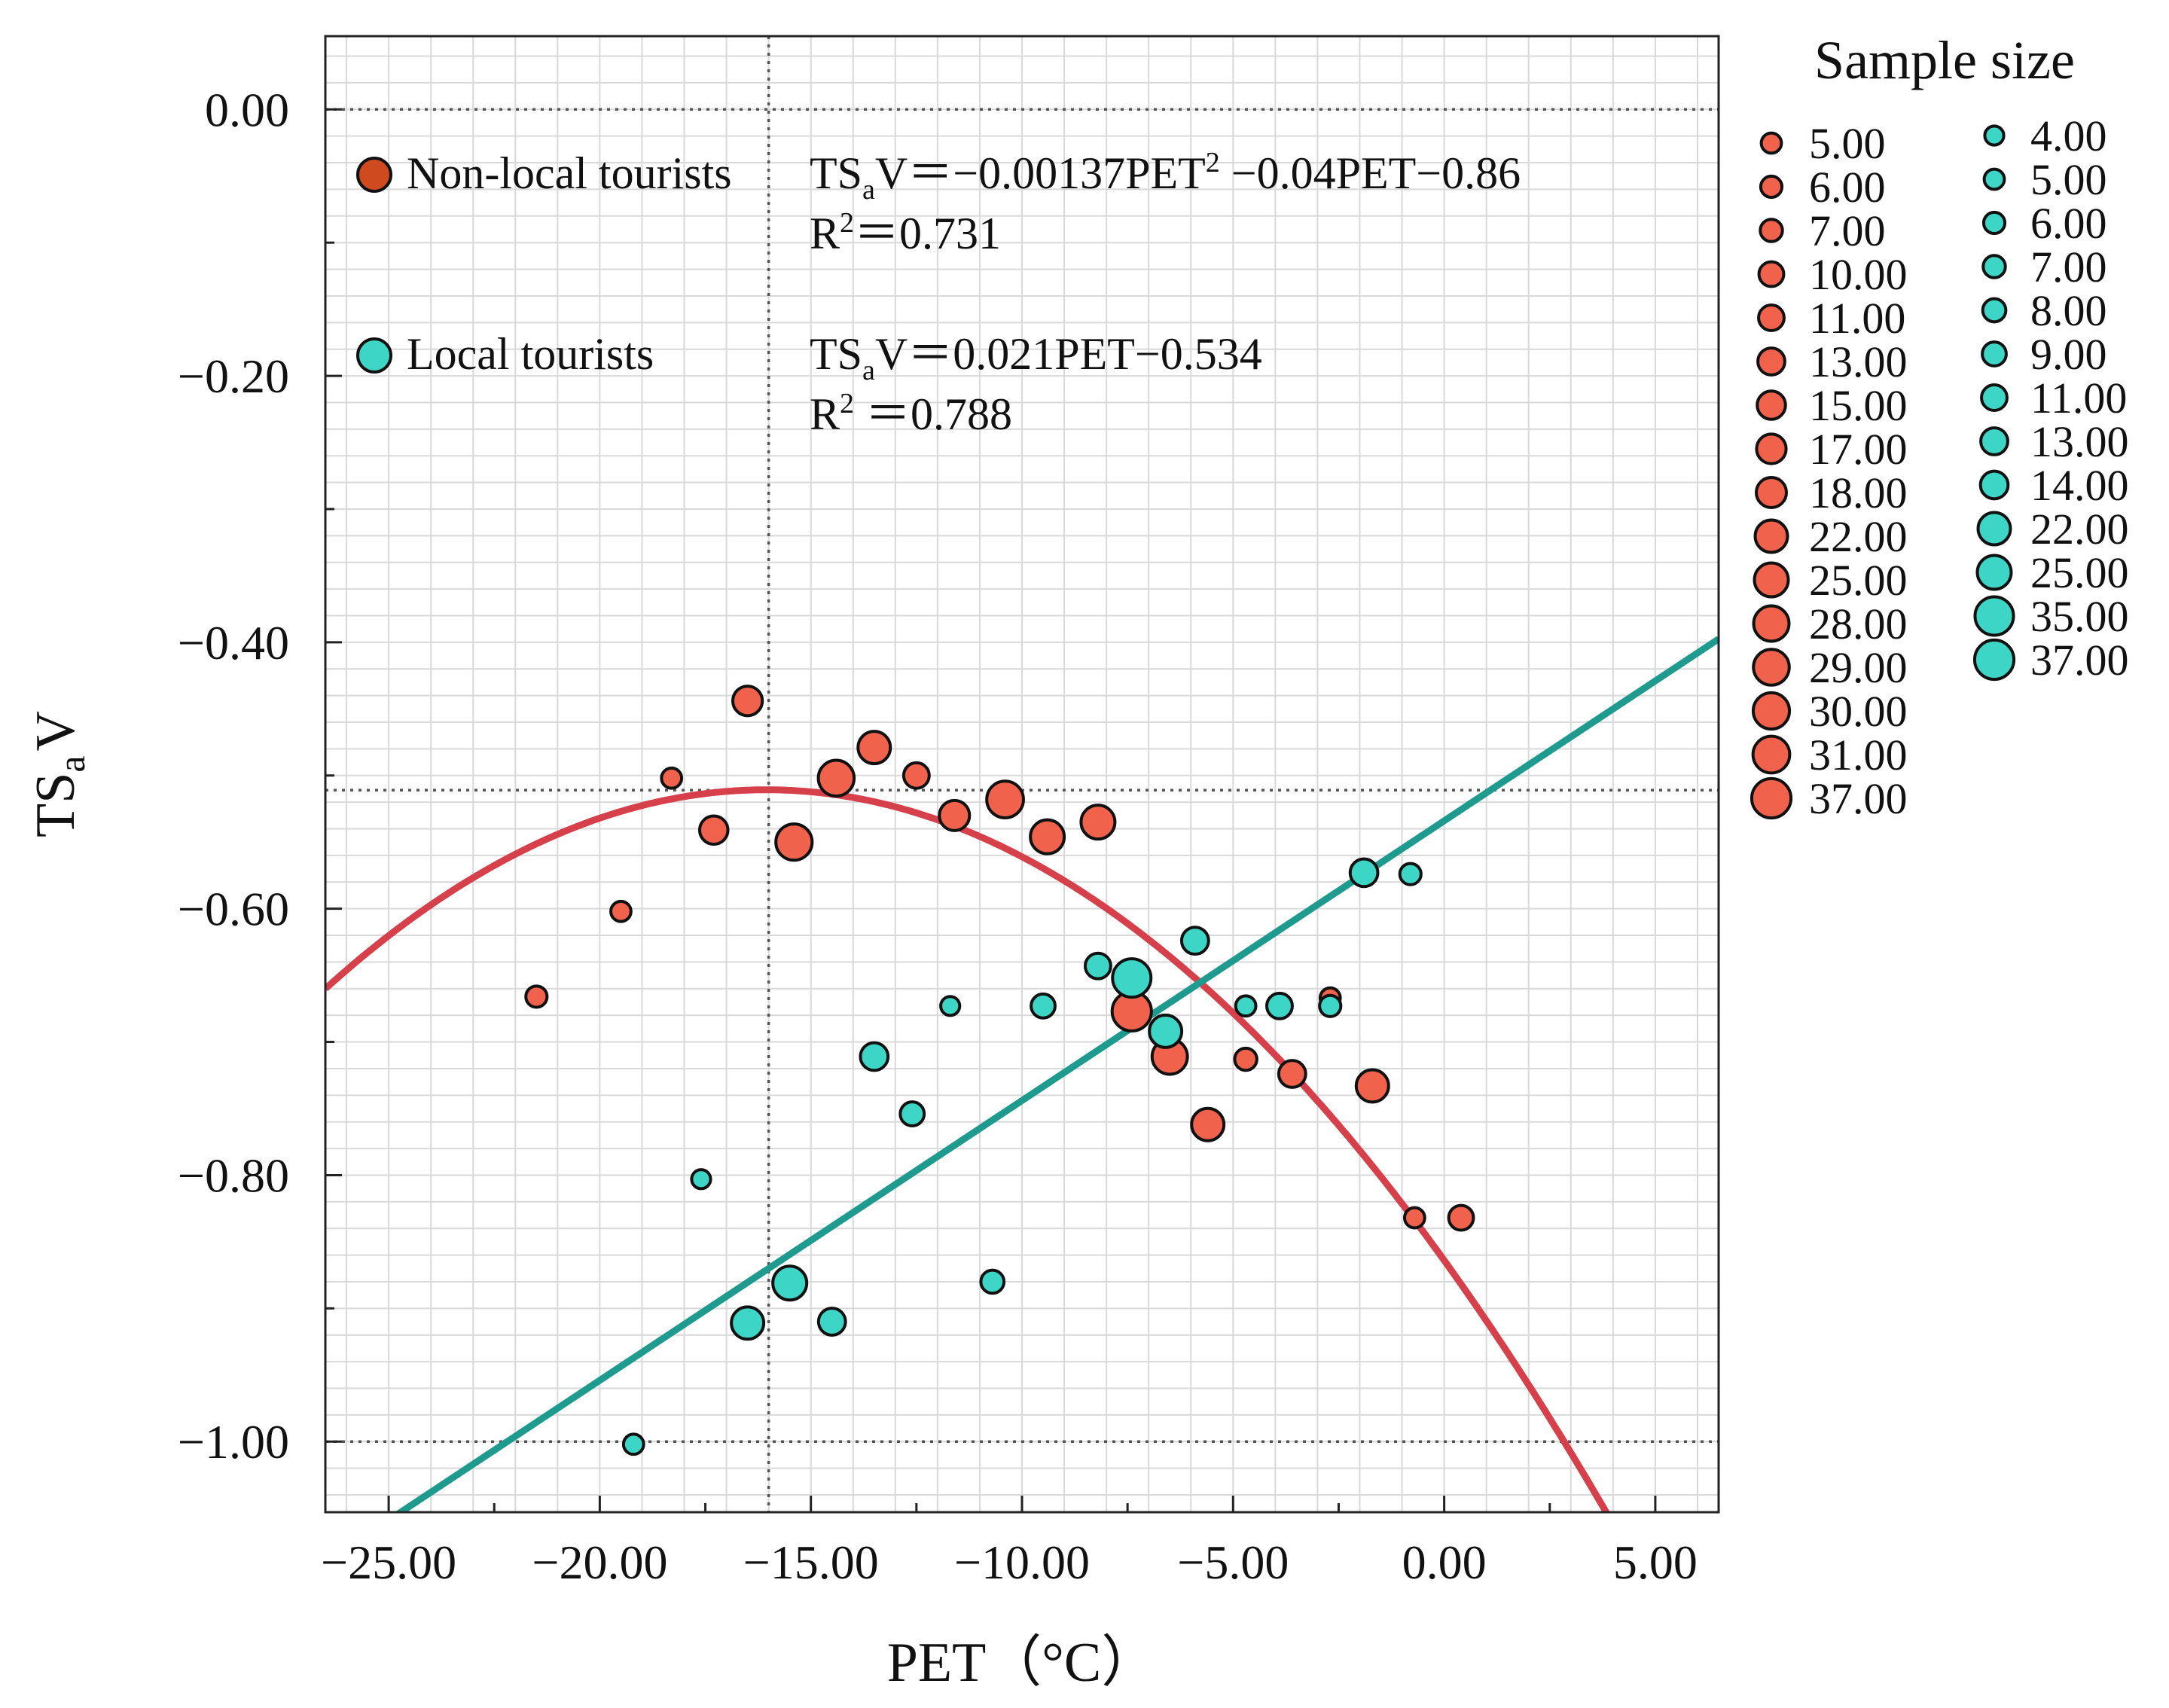  I want to click on size-legend-label-local: 6.00, so click(2068, 223).